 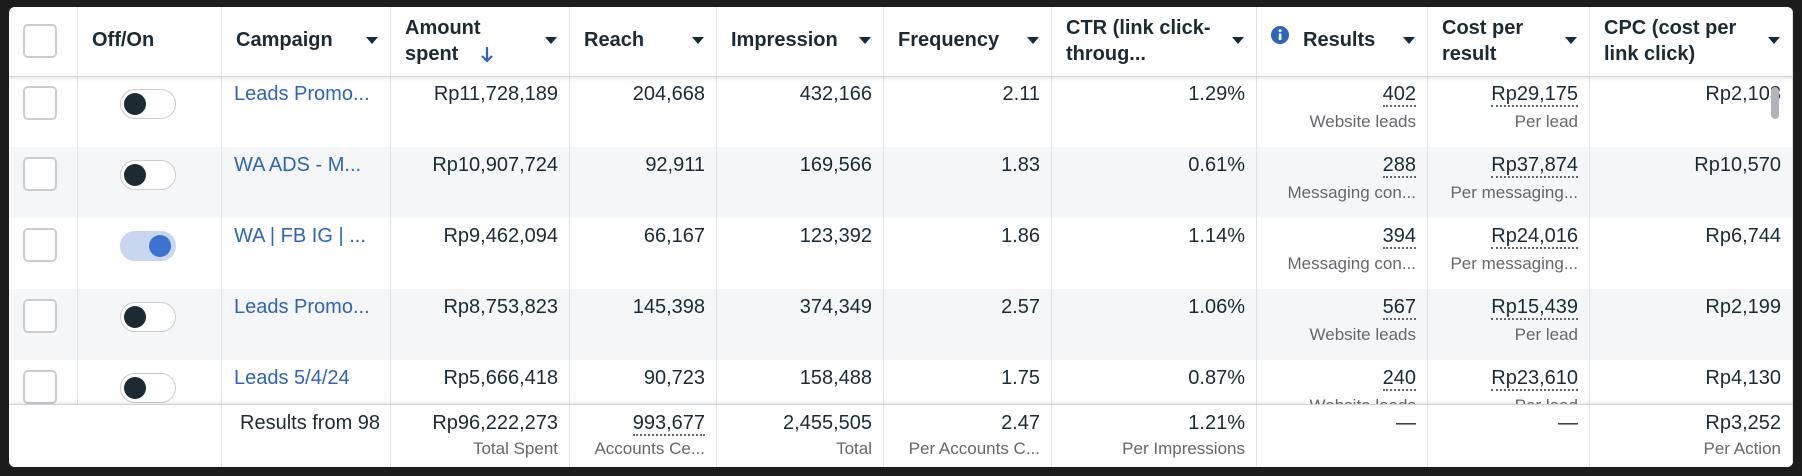 I want to click on metric-cell: 2.11, so click(x=968, y=111).